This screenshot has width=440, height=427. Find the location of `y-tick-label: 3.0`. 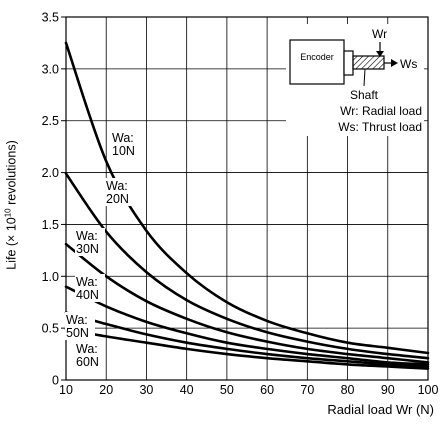

y-tick-label: 3.0 is located at coordinates (50, 69).